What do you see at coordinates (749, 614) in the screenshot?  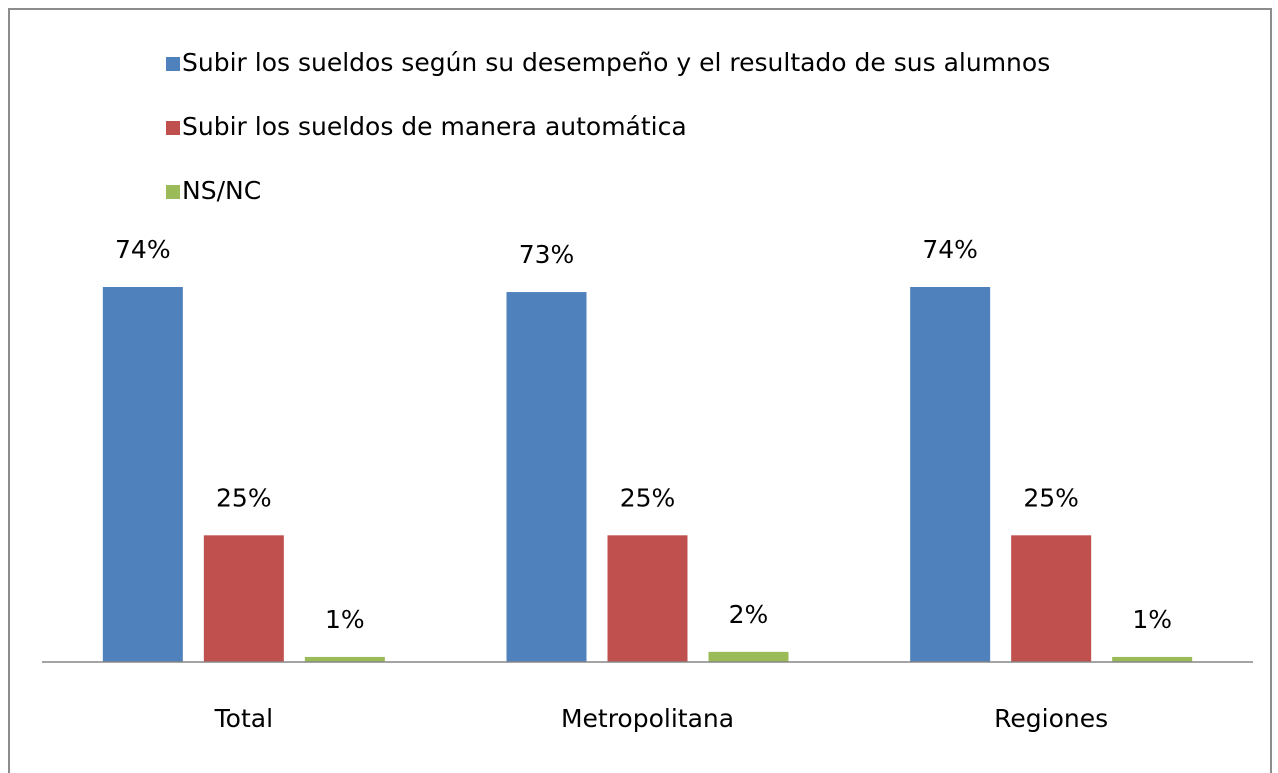 I see `data-label: 2%` at bounding box center [749, 614].